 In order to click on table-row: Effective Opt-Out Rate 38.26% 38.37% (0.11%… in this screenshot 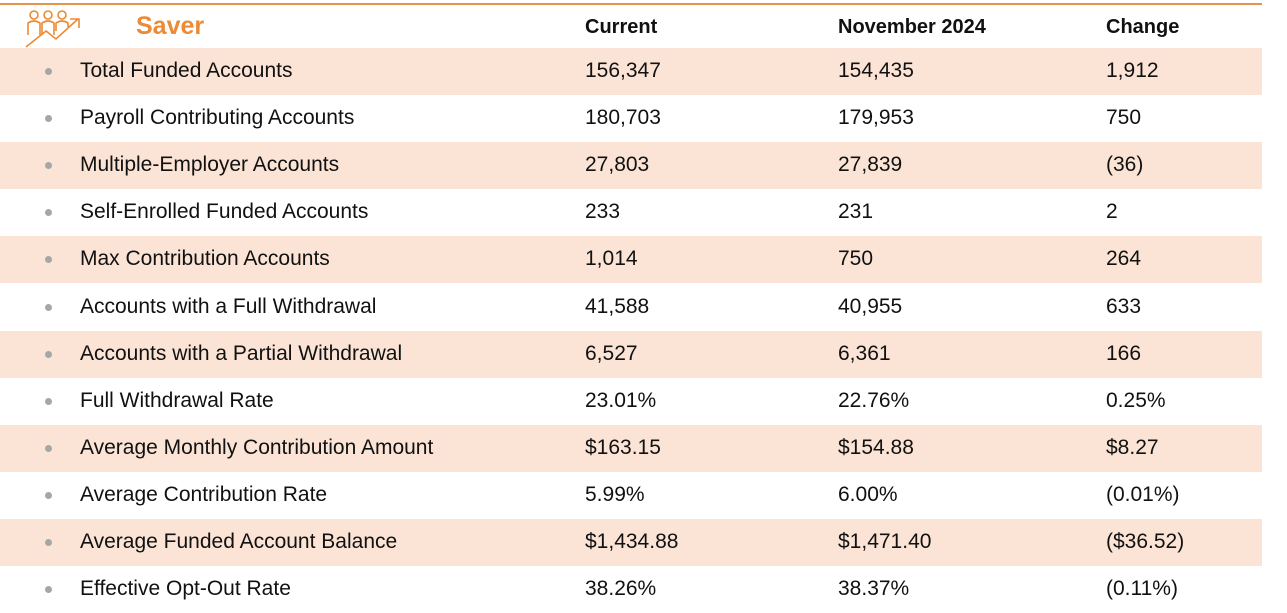, I will do `click(631, 589)`.